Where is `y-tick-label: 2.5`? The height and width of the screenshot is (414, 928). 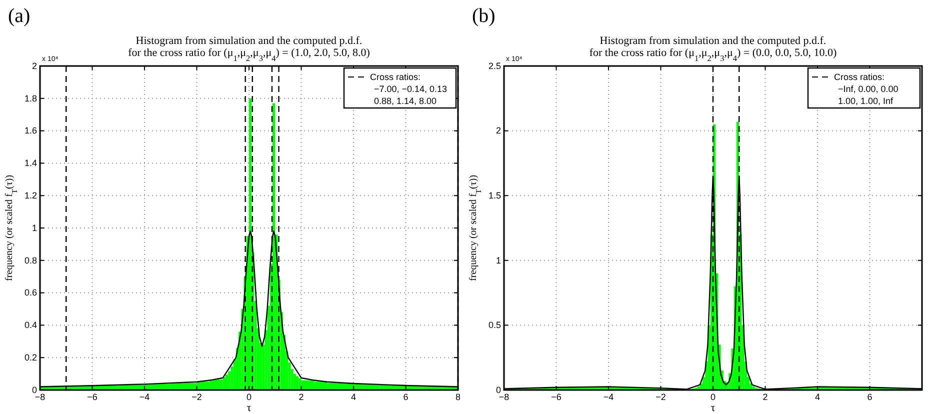 y-tick-label: 2.5 is located at coordinates (494, 65).